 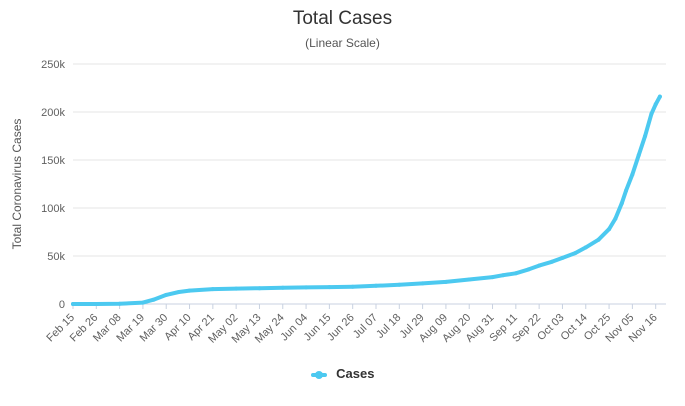 I want to click on chart-title: Total Cases, so click(x=342, y=18).